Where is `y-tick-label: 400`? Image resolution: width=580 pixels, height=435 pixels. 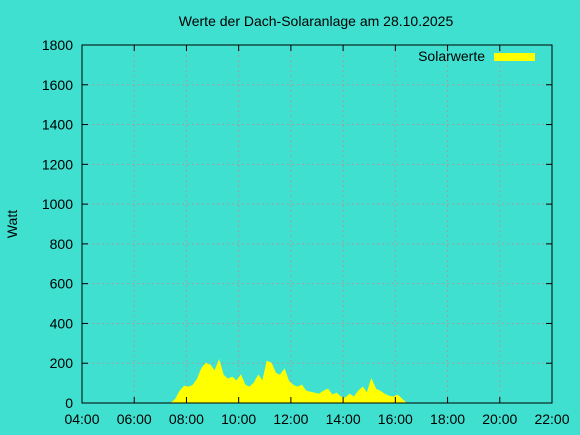
y-tick-label: 400 is located at coordinates (62, 323).